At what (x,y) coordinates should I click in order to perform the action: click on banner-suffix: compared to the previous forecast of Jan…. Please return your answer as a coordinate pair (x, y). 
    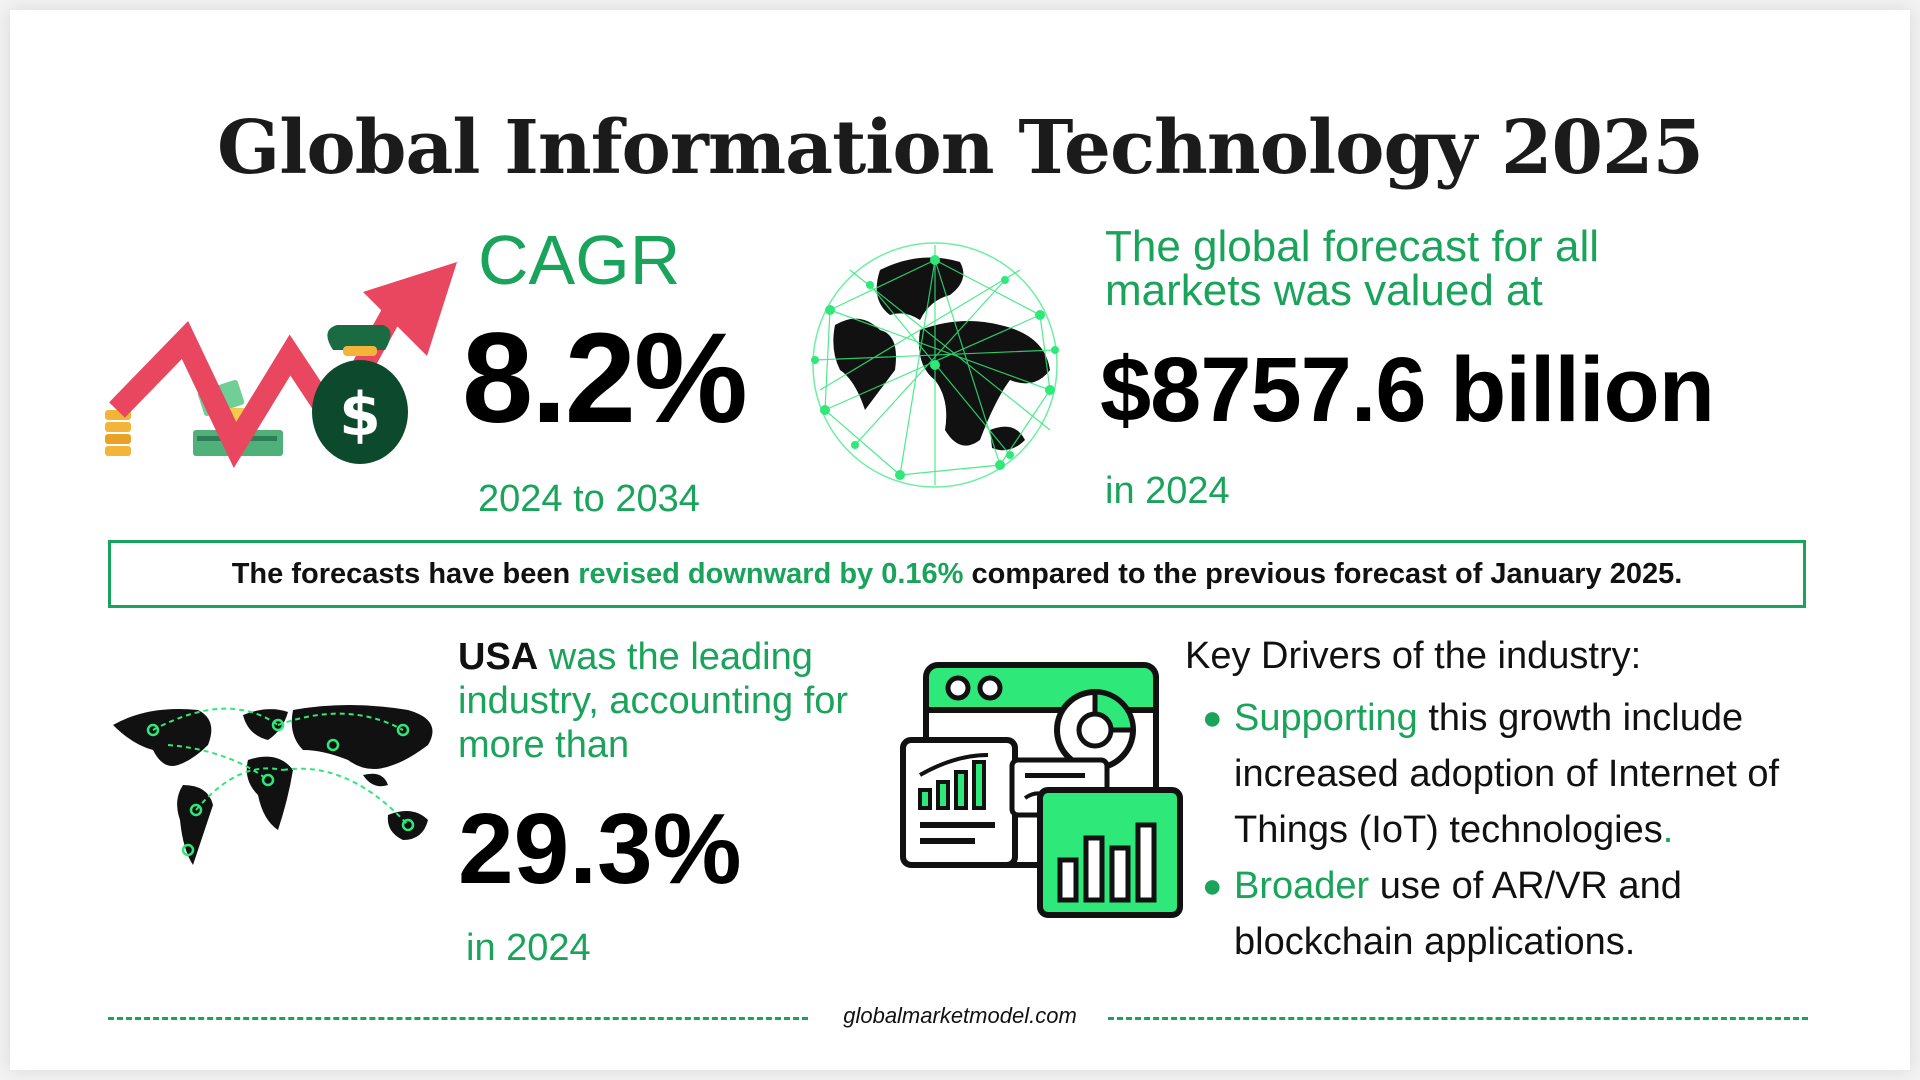
    Looking at the image, I should click on (1327, 573).